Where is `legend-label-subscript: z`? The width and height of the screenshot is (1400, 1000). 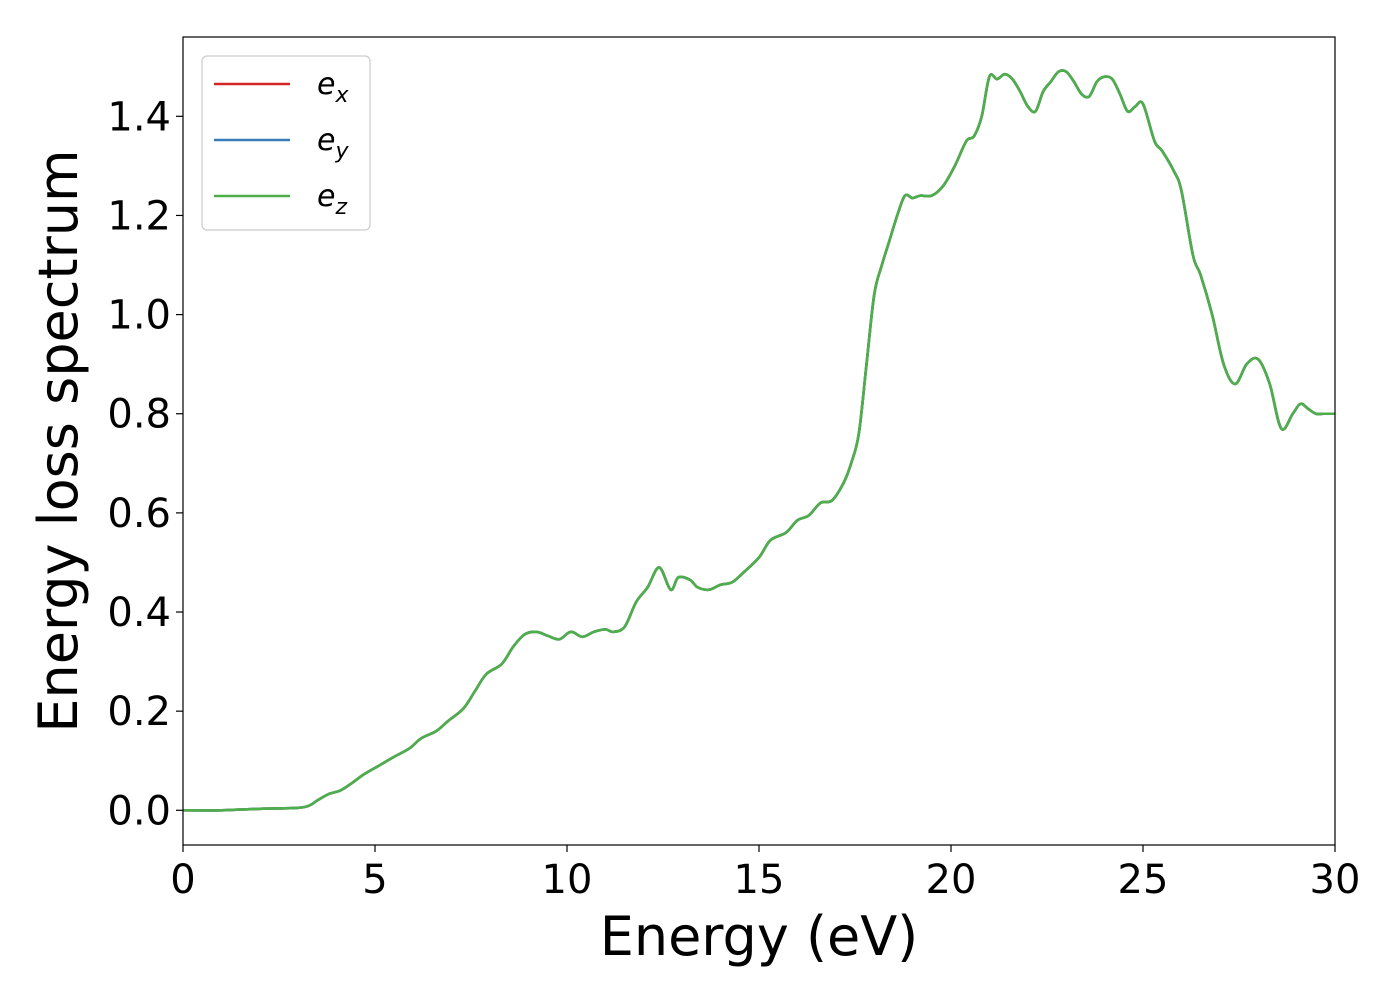 legend-label-subscript: z is located at coordinates (340, 207).